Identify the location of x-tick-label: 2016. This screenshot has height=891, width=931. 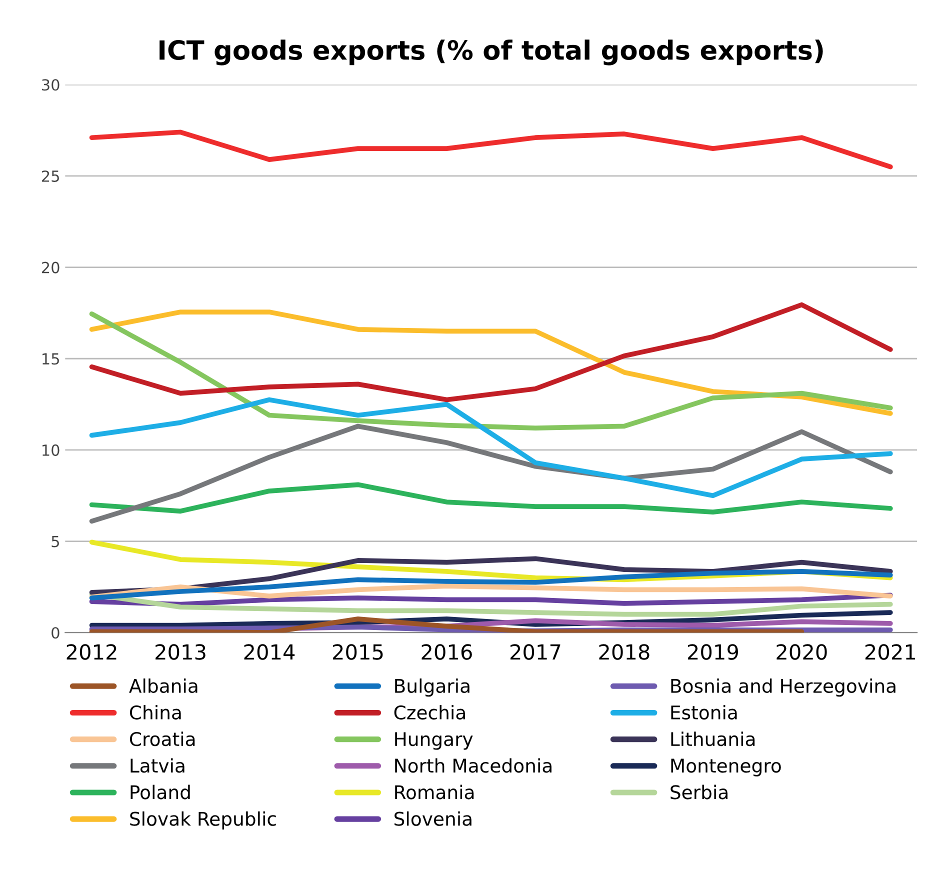
(447, 652).